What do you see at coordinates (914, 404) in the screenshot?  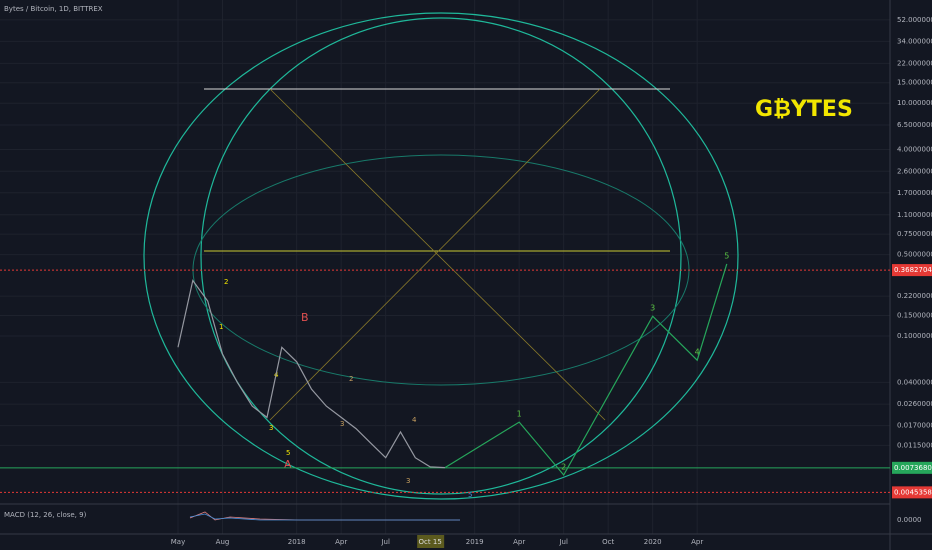 I see `y-tick-label: 0.02600000` at bounding box center [914, 404].